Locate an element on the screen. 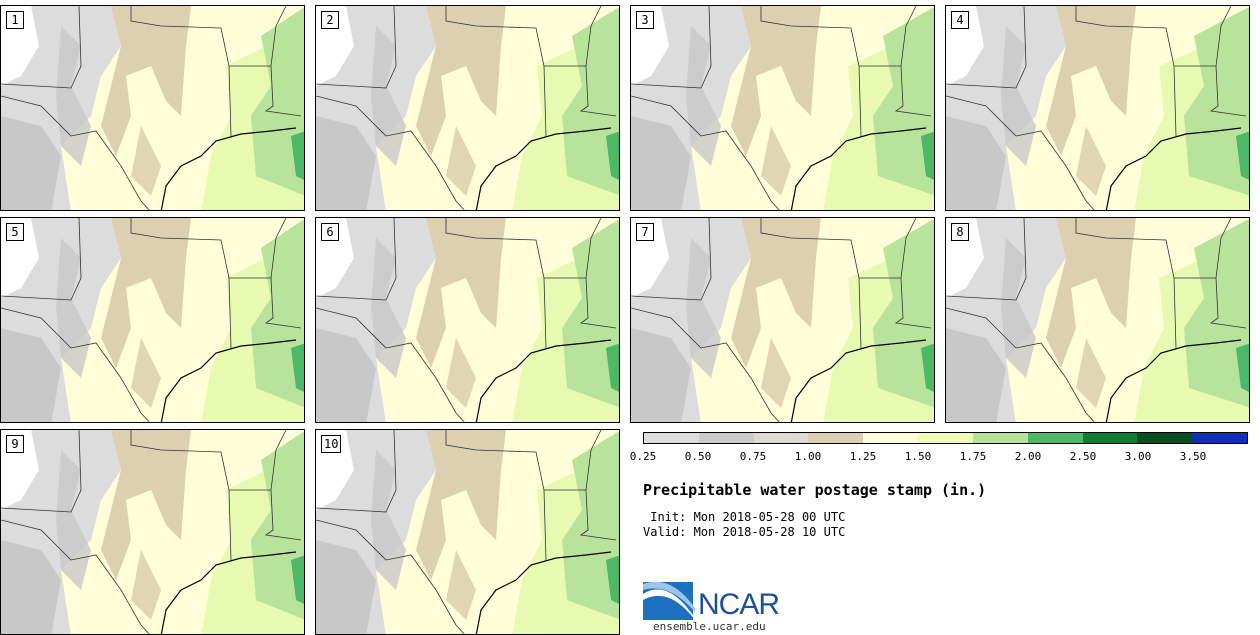 Image resolution: width=1260 pixels, height=635 pixels. panel-number: 9 is located at coordinates (15, 444).